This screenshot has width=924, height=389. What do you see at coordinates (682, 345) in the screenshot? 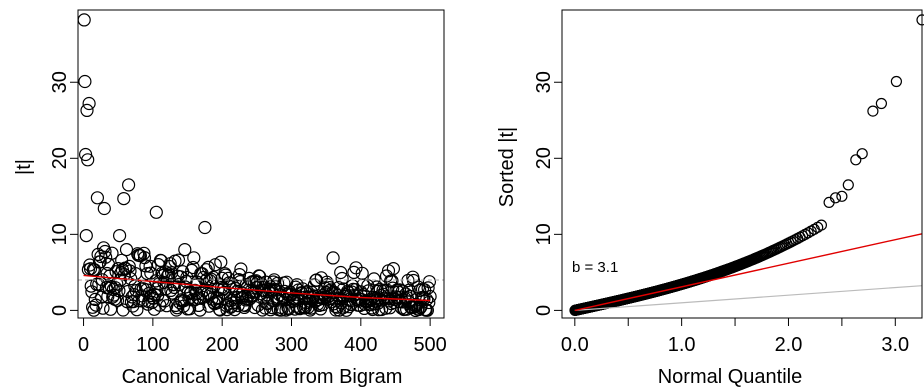
I see `right-x-tick-label: 1.0` at bounding box center [682, 345].